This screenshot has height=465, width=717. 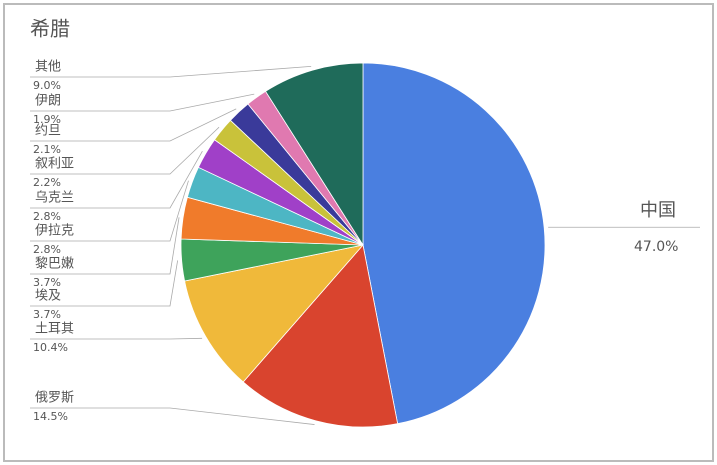 What do you see at coordinates (54, 164) in the screenshot?
I see `slice-label: 叙利亚` at bounding box center [54, 164].